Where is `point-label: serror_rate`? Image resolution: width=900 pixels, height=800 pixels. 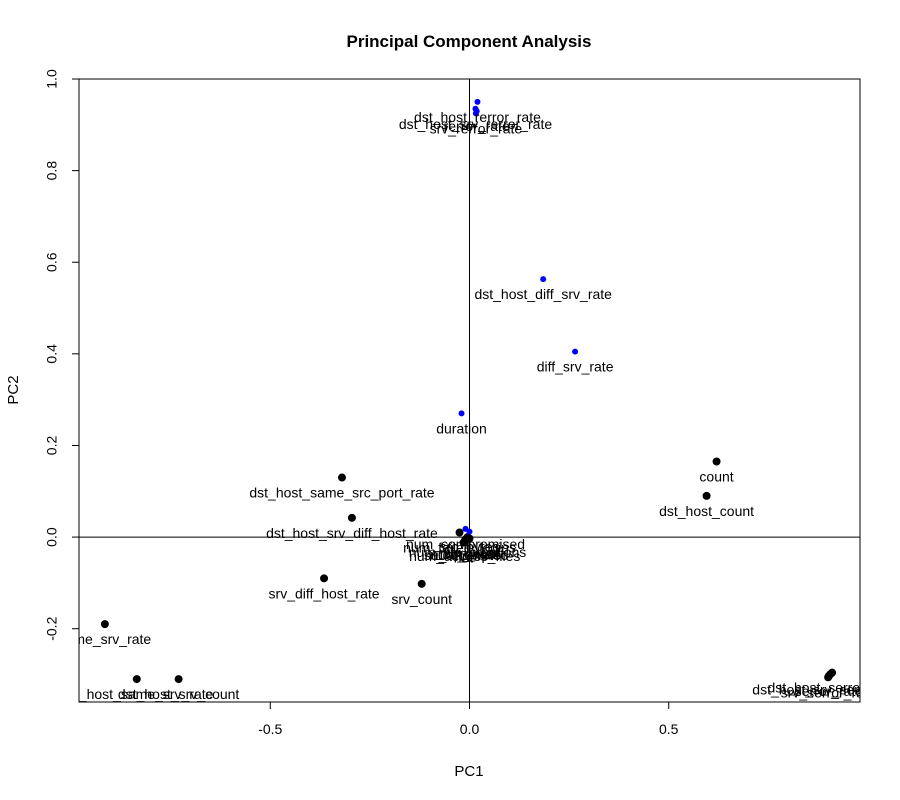 point-label: serror_rate is located at coordinates (829, 691).